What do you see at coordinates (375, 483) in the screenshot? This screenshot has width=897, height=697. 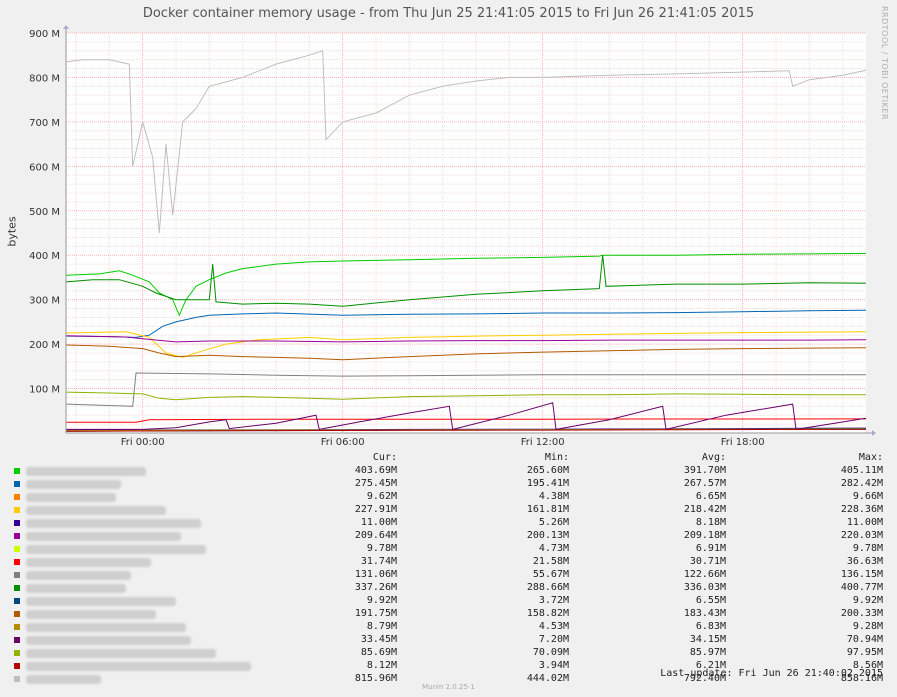 I see `legend-value-cur: 275.45M` at bounding box center [375, 483].